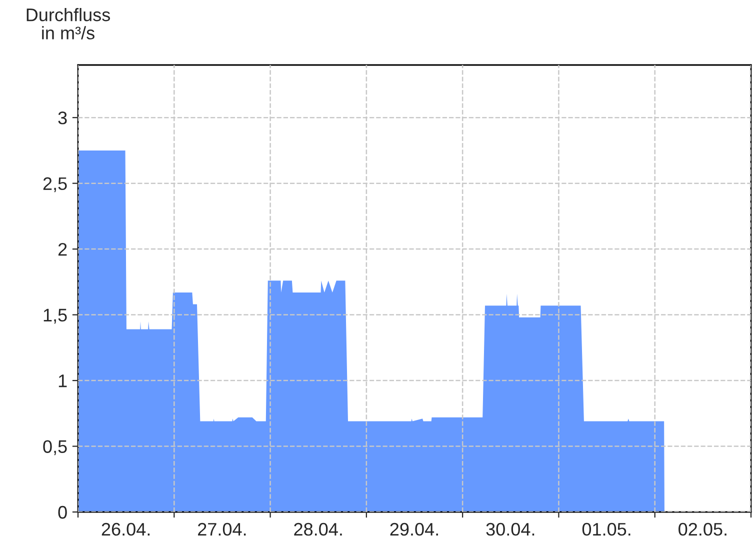 The image size is (756, 546). What do you see at coordinates (318, 529) in the screenshot?
I see `x-tick-label: 28.04.` at bounding box center [318, 529].